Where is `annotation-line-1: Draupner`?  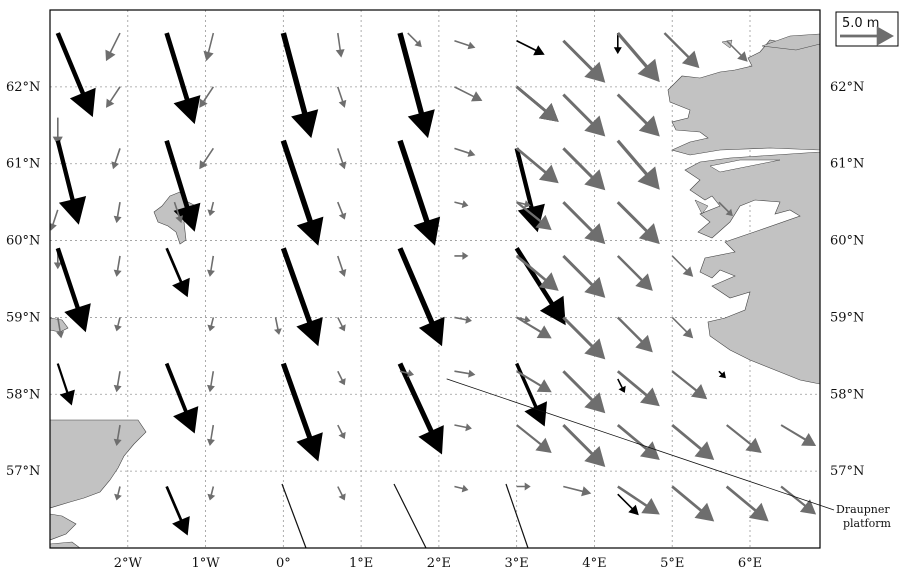
annotation-line-1: Draupner is located at coordinates (863, 509).